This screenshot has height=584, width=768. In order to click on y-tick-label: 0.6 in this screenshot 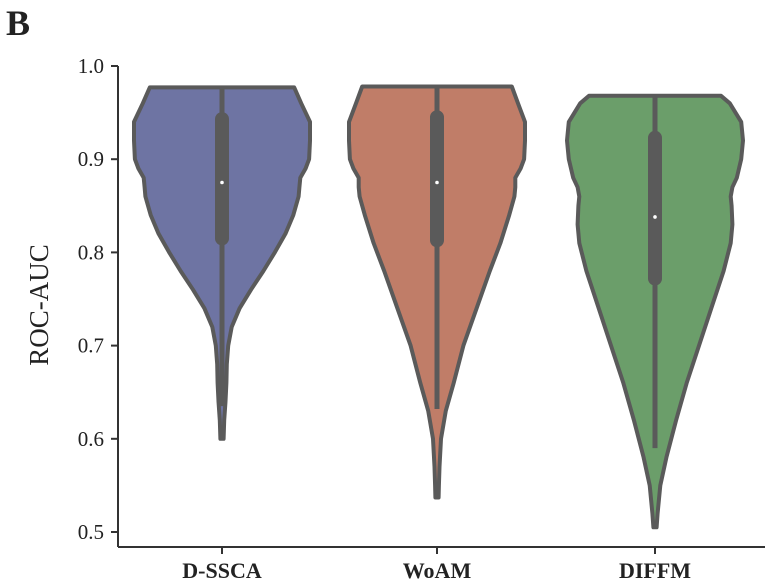, I will do `click(91, 439)`.